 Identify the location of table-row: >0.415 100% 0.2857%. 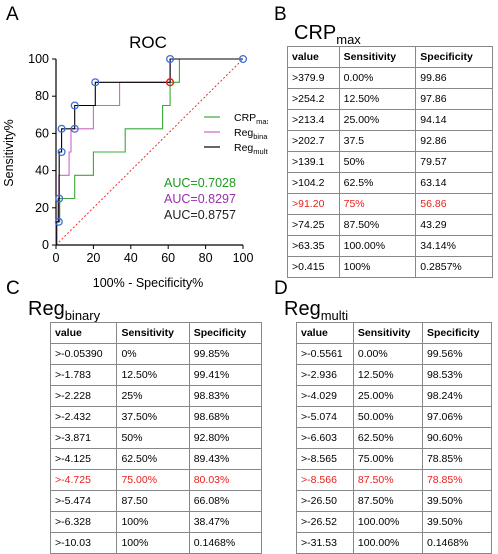
(390, 267).